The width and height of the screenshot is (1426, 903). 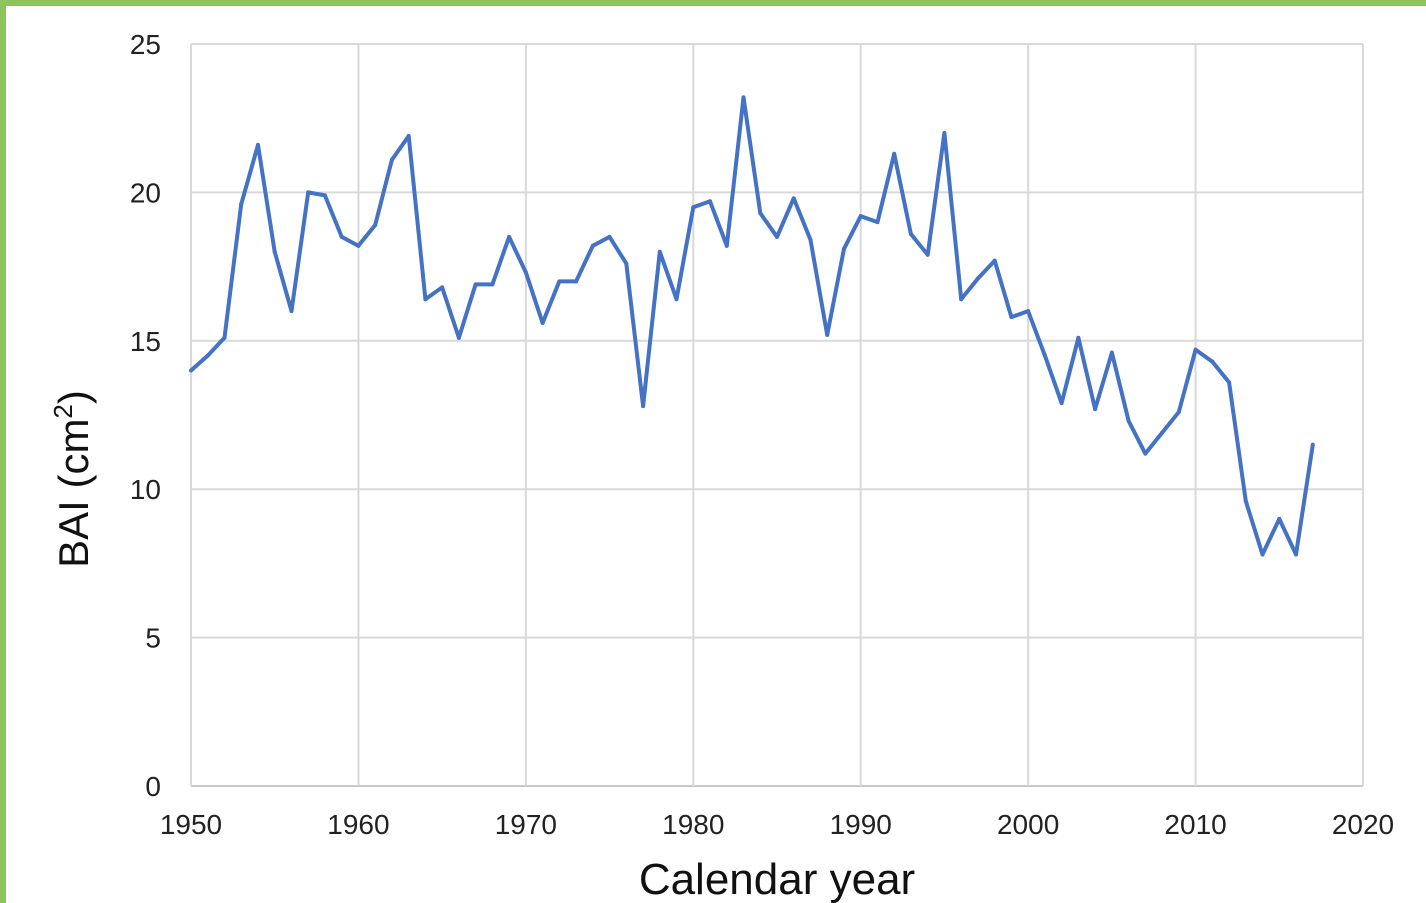 What do you see at coordinates (63, 411) in the screenshot?
I see `y-axis-title-superscript: 2` at bounding box center [63, 411].